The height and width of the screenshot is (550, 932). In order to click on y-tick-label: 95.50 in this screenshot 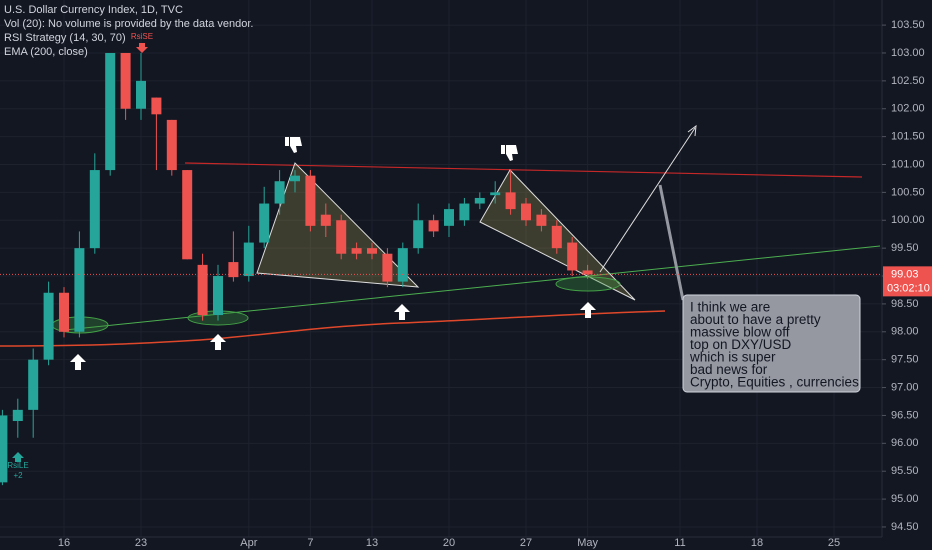, I will do `click(905, 471)`.